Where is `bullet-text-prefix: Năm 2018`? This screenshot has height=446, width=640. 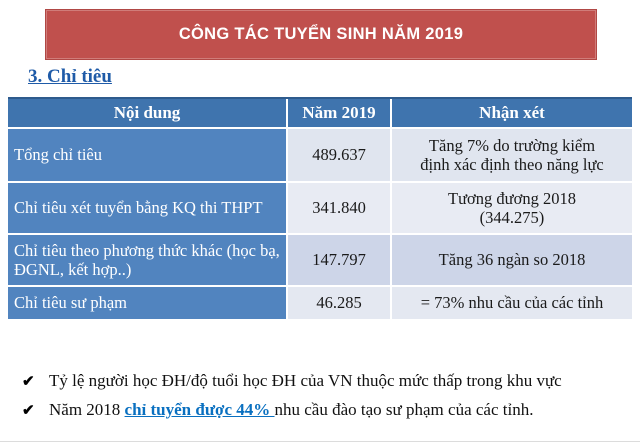
bullet-text-prefix: Năm 2018 is located at coordinates (87, 409).